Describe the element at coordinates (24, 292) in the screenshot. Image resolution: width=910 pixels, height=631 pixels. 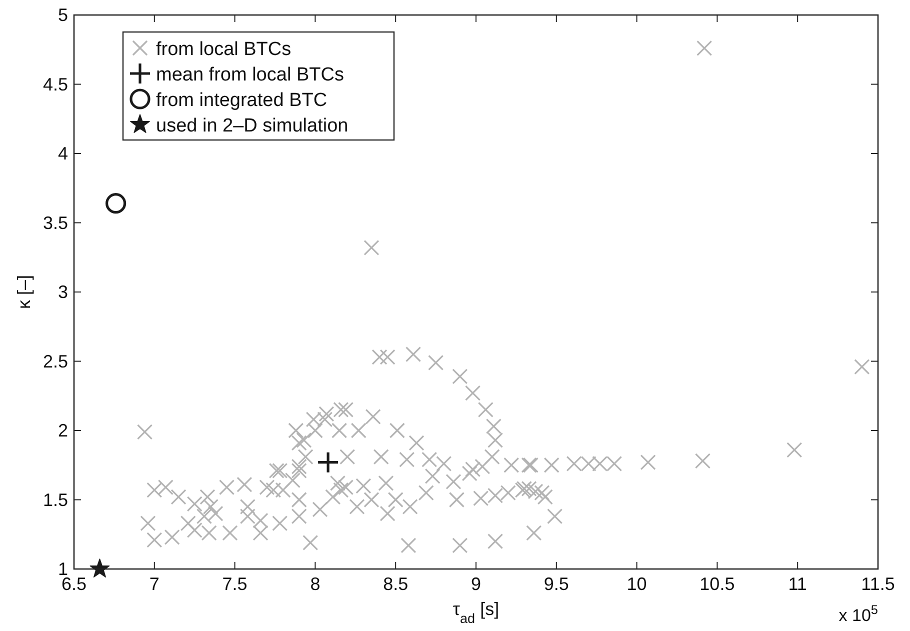
I see `y-axis-title: κ [–]` at that location.